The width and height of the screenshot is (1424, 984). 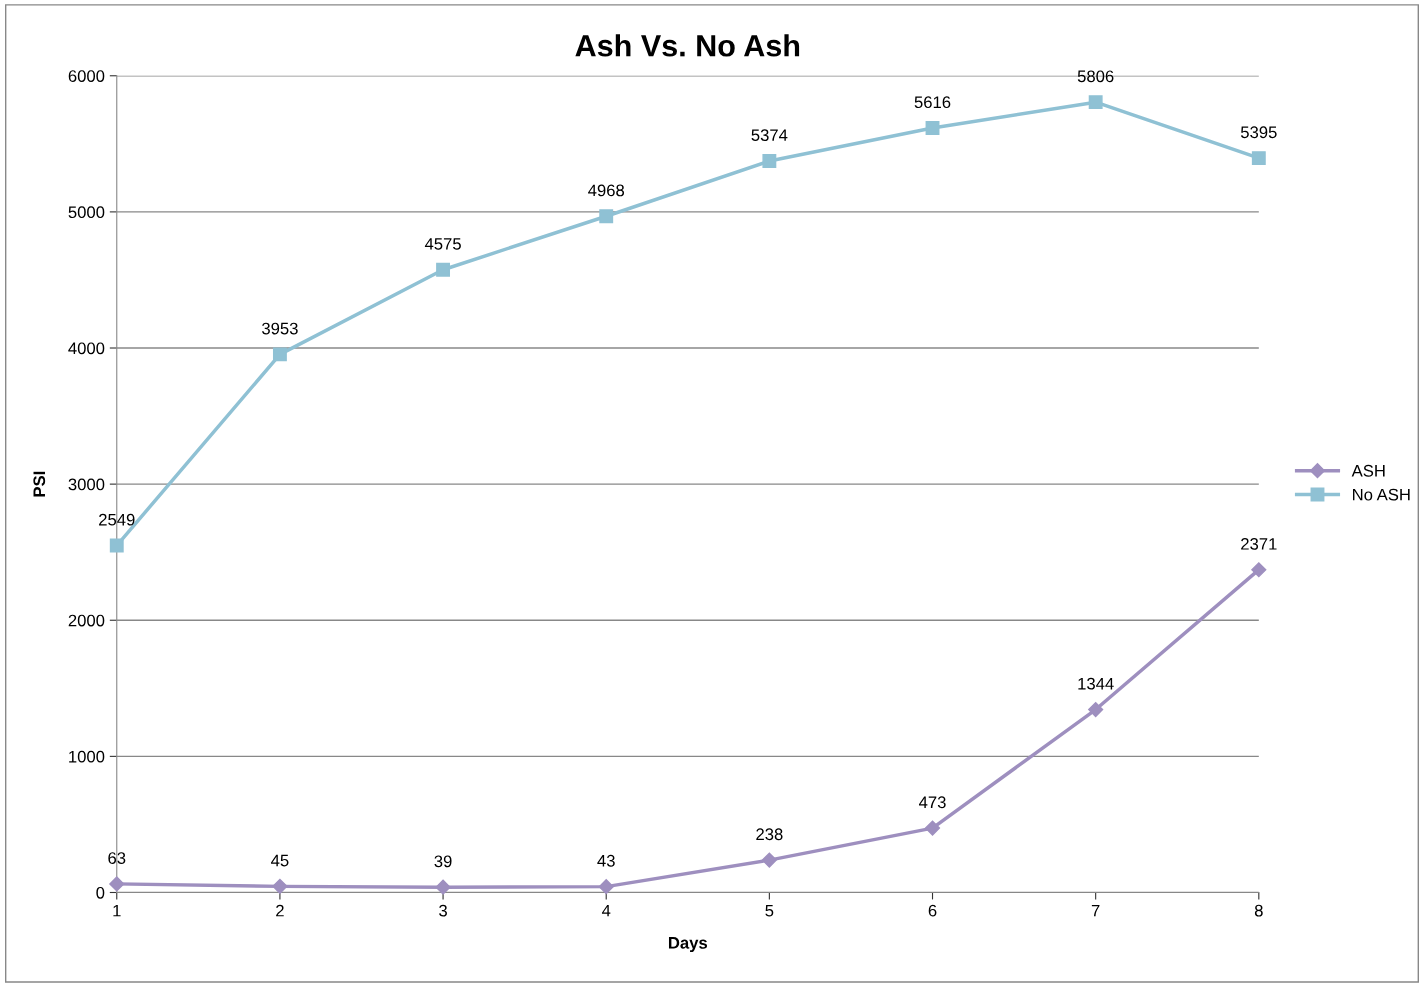 I want to click on x-axis-title: Days, so click(x=688, y=945).